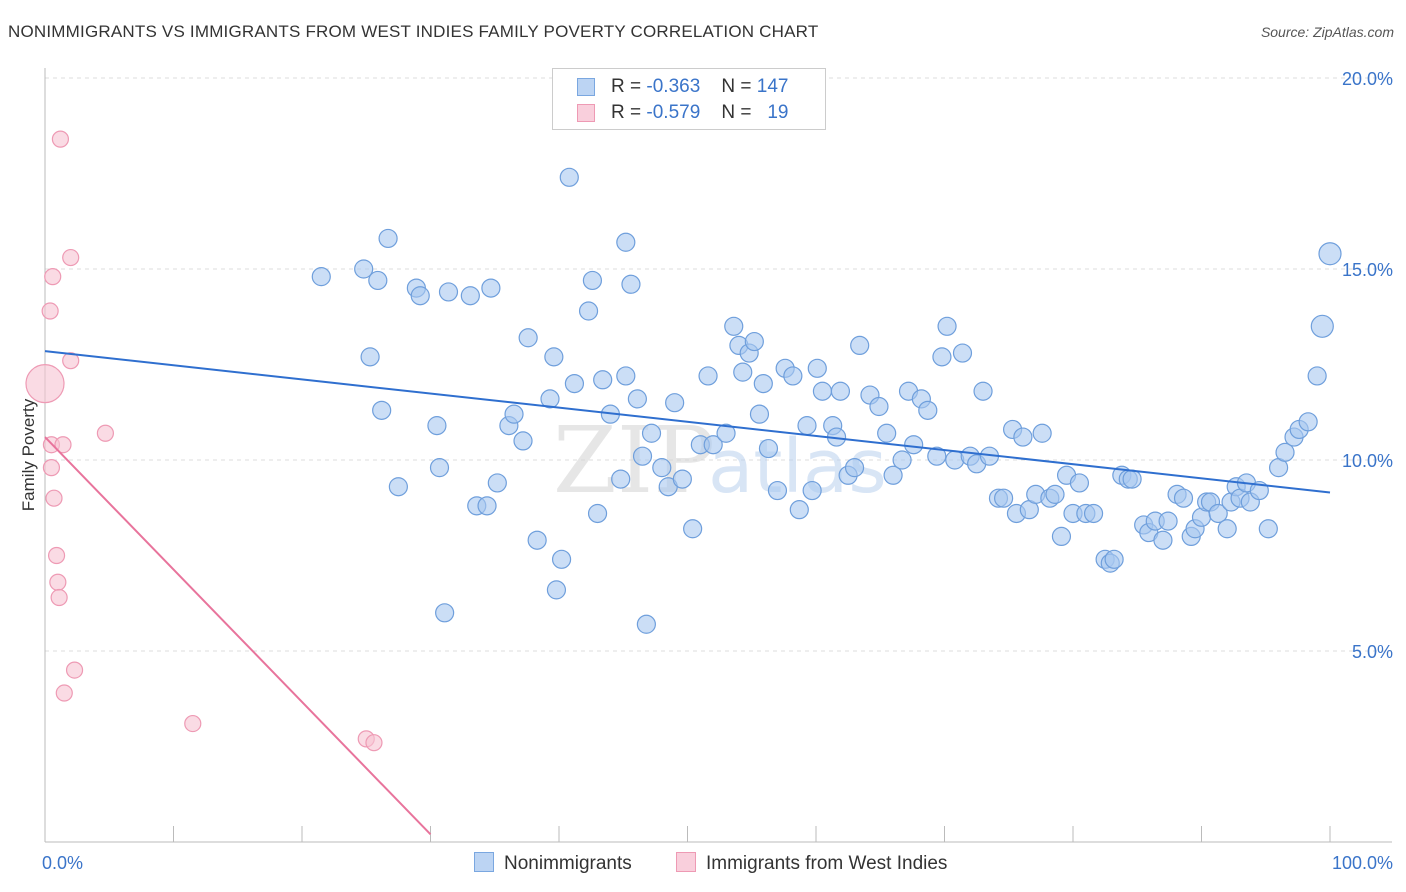 This screenshot has height=892, width=1406. Describe the element at coordinates (238, 636) in the screenshot. I see `trend-line-immigrants` at that location.